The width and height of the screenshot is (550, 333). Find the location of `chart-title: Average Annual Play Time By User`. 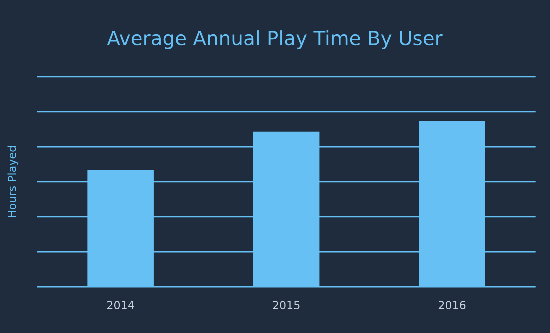

chart-title: Average Annual Play Time By User is located at coordinates (275, 40).